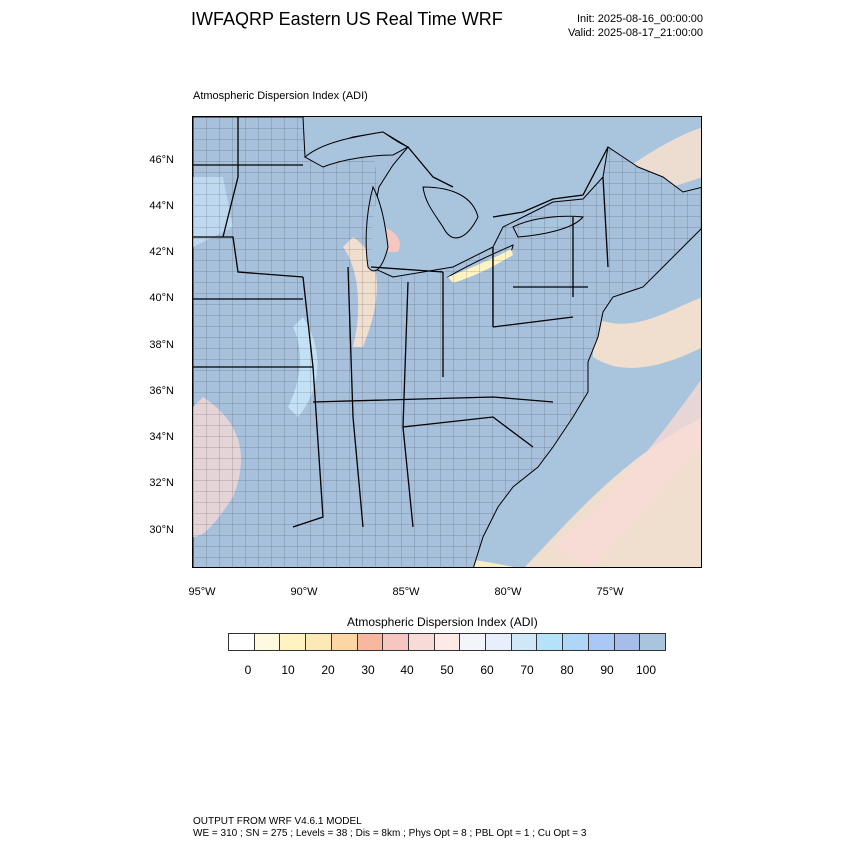  Describe the element at coordinates (161, 391) in the screenshot. I see `lat-label: 36°N` at that location.